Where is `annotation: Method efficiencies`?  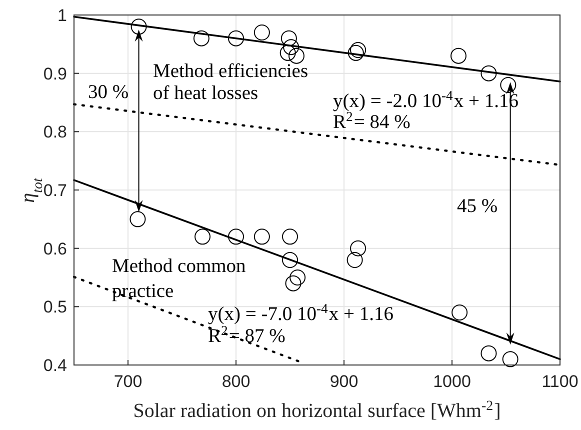
annotation: Method efficiencies is located at coordinates (230, 71).